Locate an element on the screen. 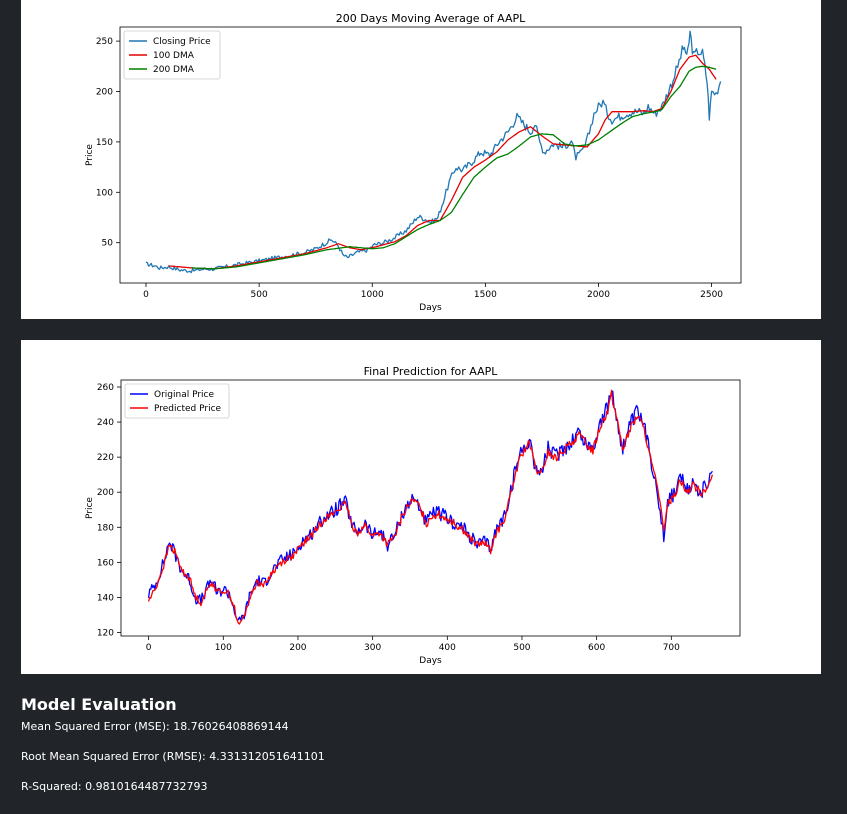 Image resolution: width=847 pixels, height=814 pixels. ma-legend-label-3: 200 DMA is located at coordinates (174, 70).